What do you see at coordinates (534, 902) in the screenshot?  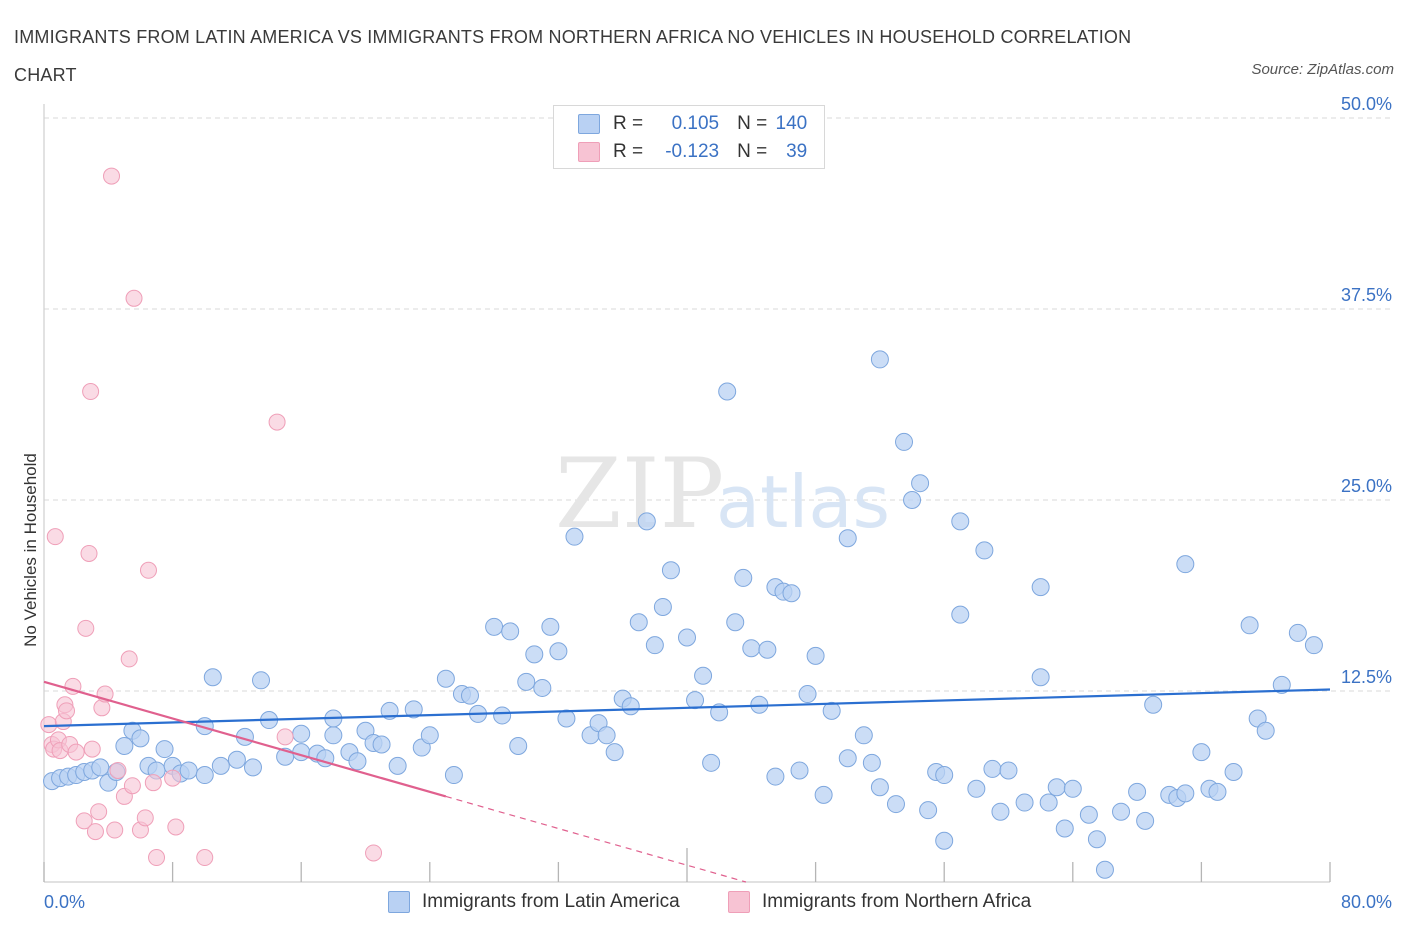 I see `legend-item-latin-america: Immigrants from Latin America` at bounding box center [534, 902].